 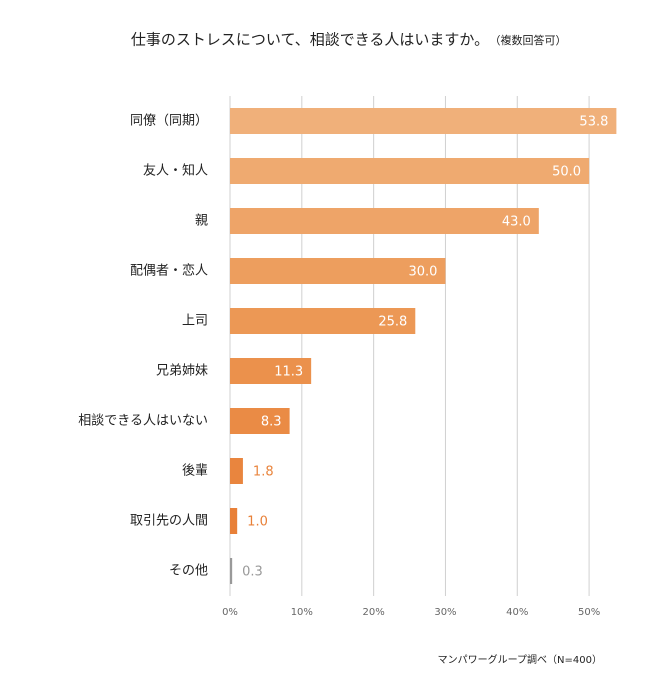 I want to click on value-label: 1.0, so click(x=257, y=522).